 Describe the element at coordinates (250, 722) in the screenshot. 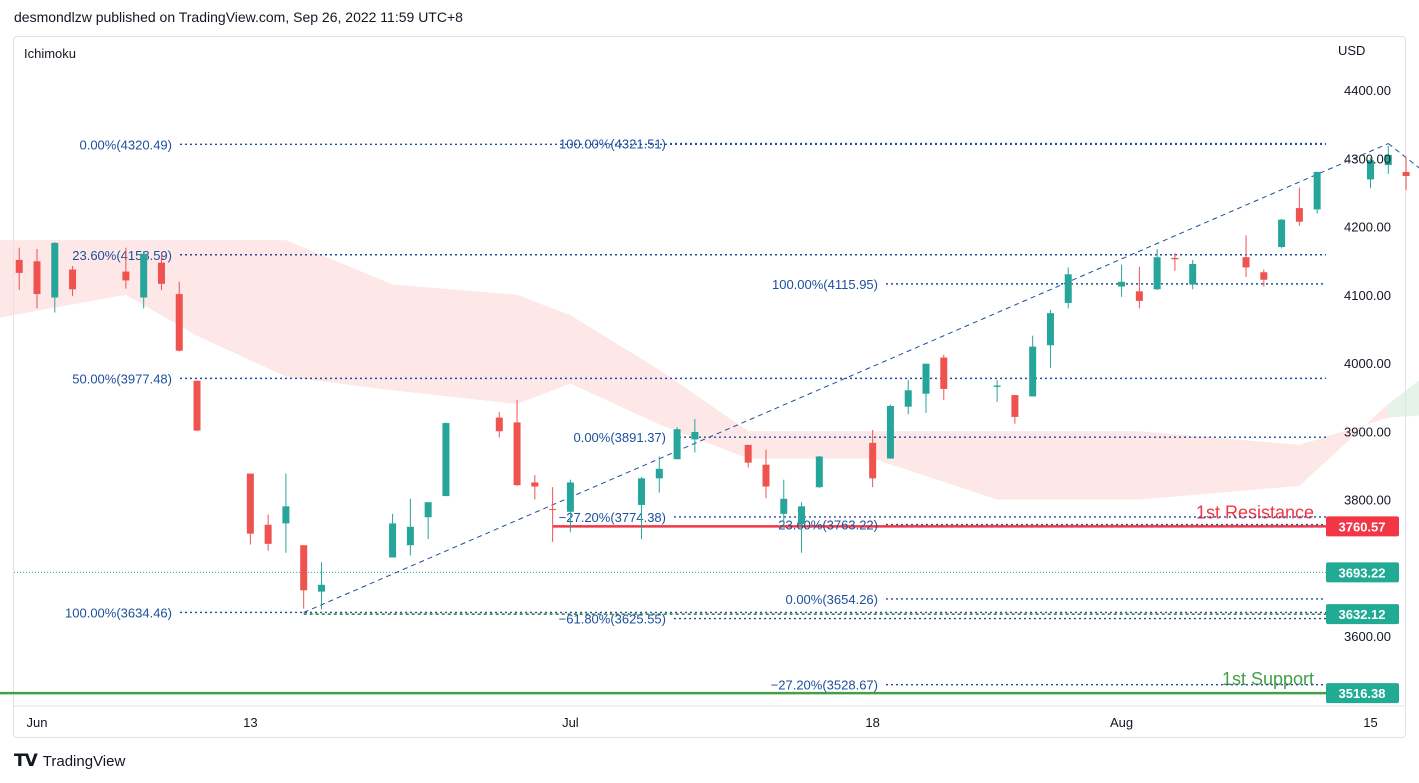

I see `x-tick-label: 13` at that location.